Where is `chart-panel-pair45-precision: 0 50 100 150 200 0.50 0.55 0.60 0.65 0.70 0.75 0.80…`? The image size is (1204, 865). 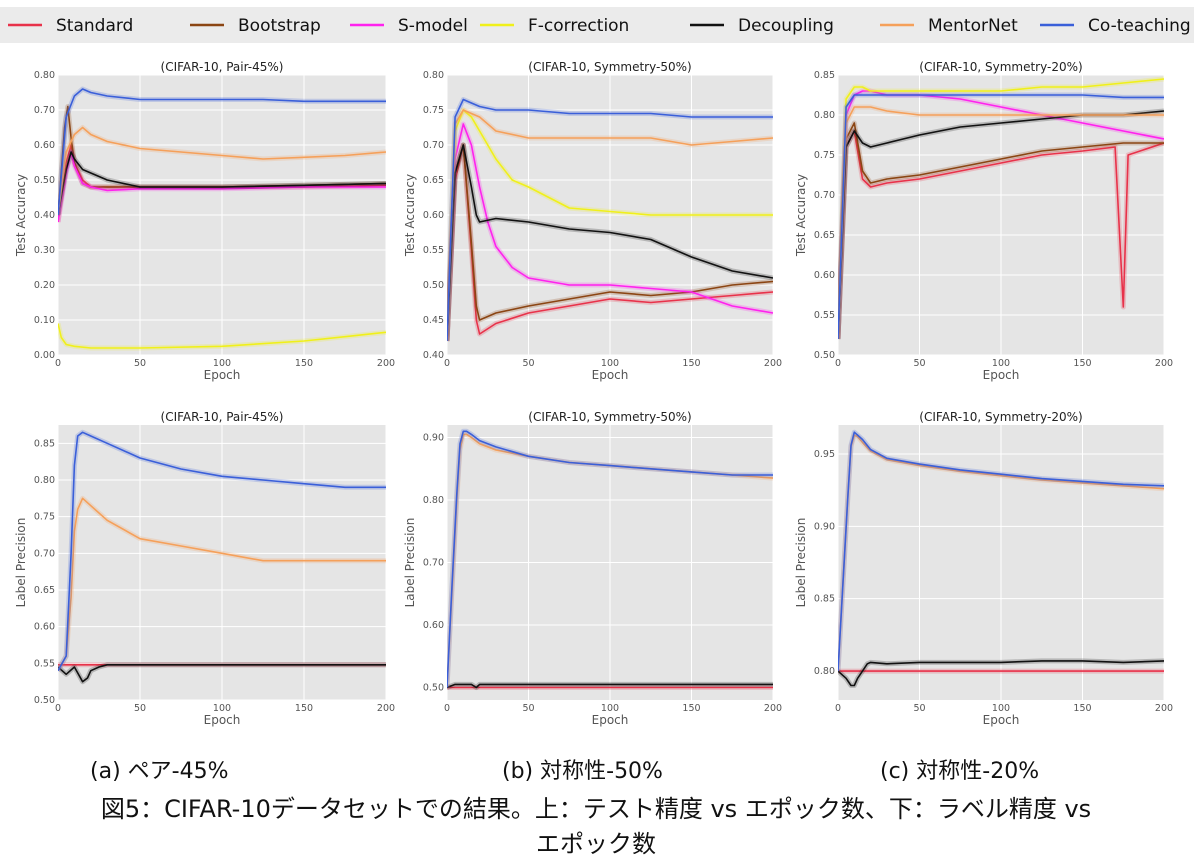 chart-panel-pair45-precision: 0 50 100 150 200 0.50 0.55 0.60 0.65 0.70 0.75 0.80… is located at coordinates (204, 568).